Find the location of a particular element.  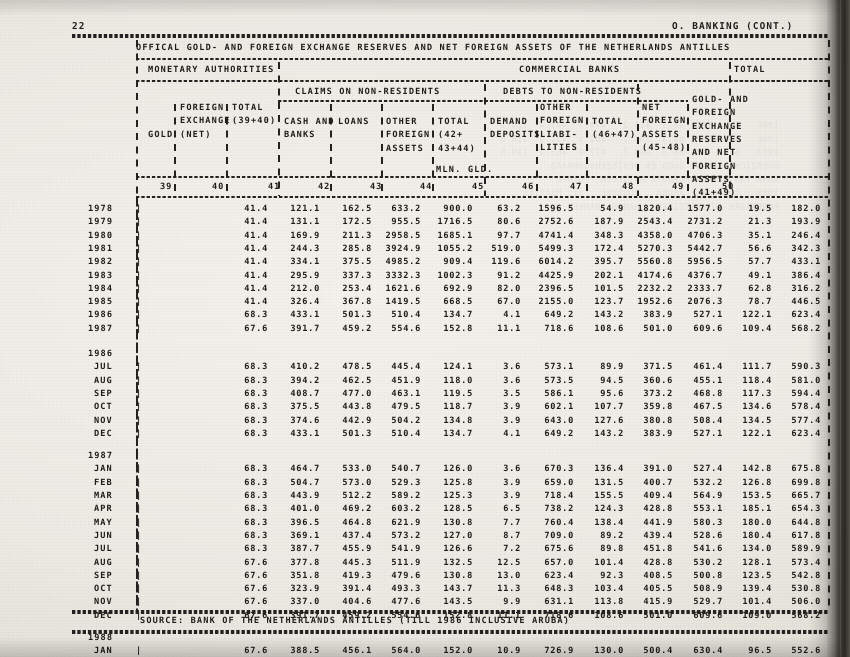

row-label-JUL: JUL is located at coordinates (103, 367).